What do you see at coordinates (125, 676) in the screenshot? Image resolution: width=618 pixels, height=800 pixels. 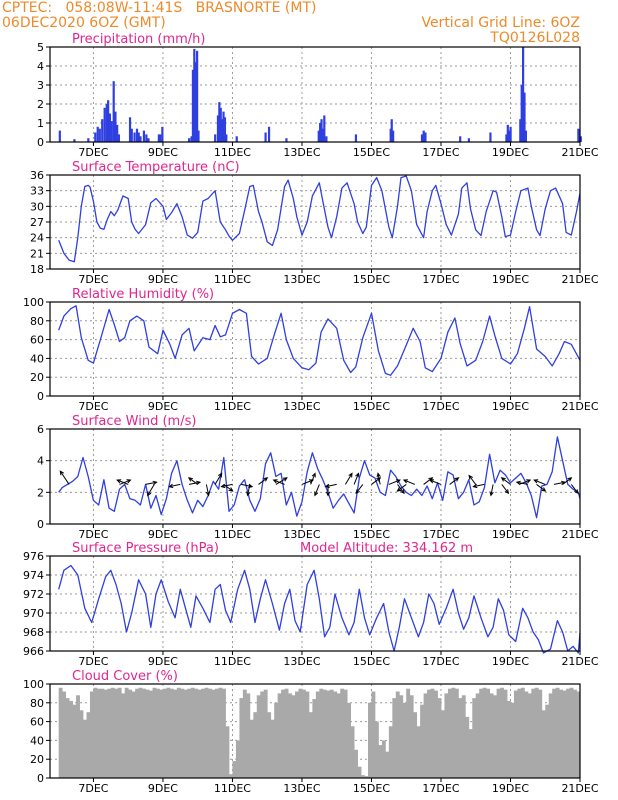 I see `cloud-title: Cloud Cover (%)` at bounding box center [125, 676].